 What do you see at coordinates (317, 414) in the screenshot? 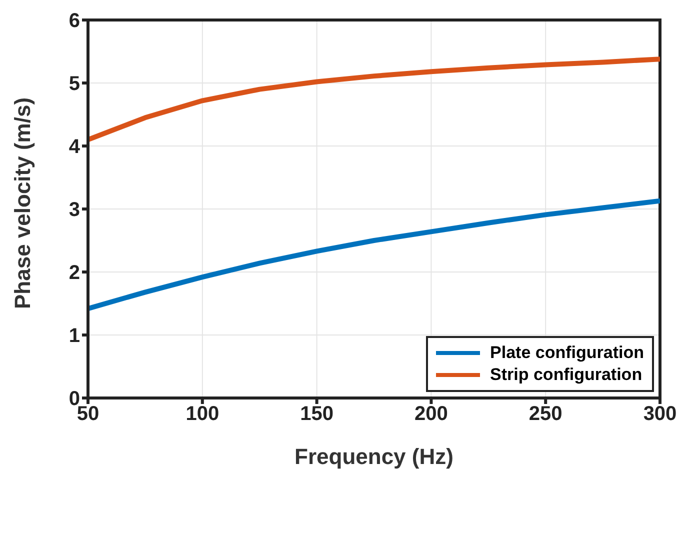
I see `x-tick-label: 150` at bounding box center [317, 414].